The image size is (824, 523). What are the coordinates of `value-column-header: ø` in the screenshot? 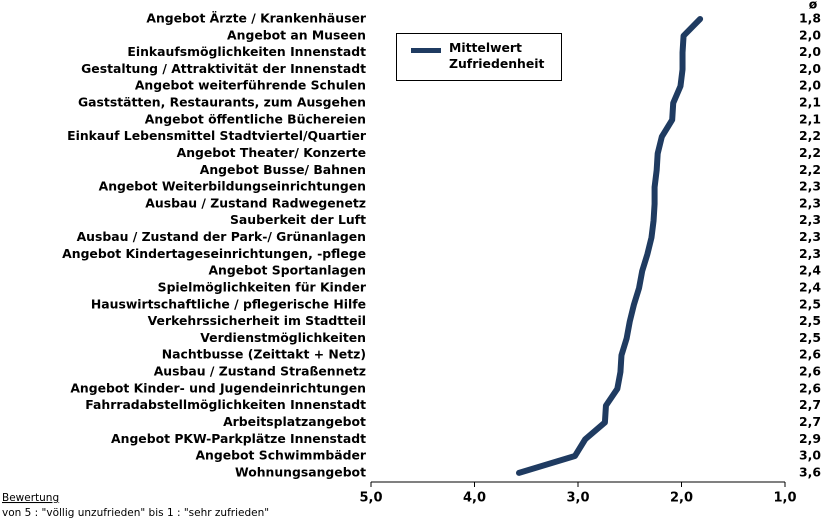 It's located at (813, 6).